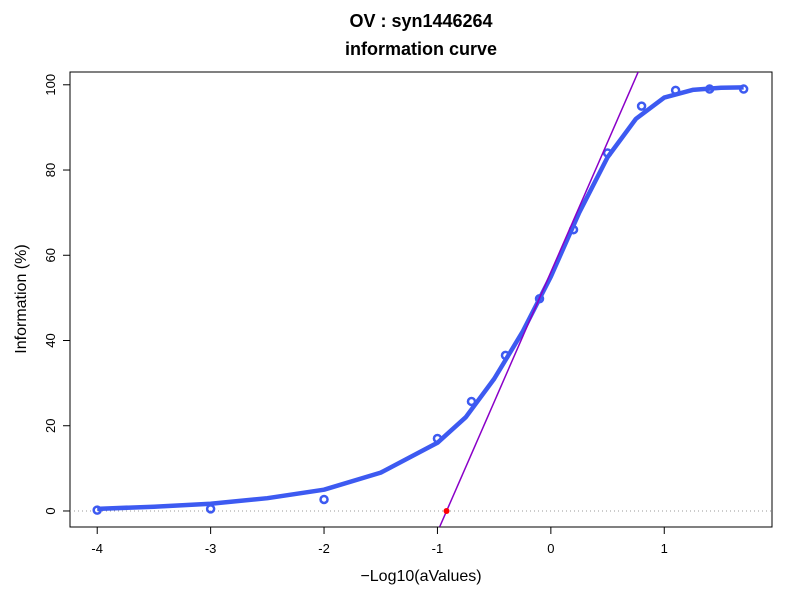  I want to click on y-tick-label: 80, so click(50, 170).